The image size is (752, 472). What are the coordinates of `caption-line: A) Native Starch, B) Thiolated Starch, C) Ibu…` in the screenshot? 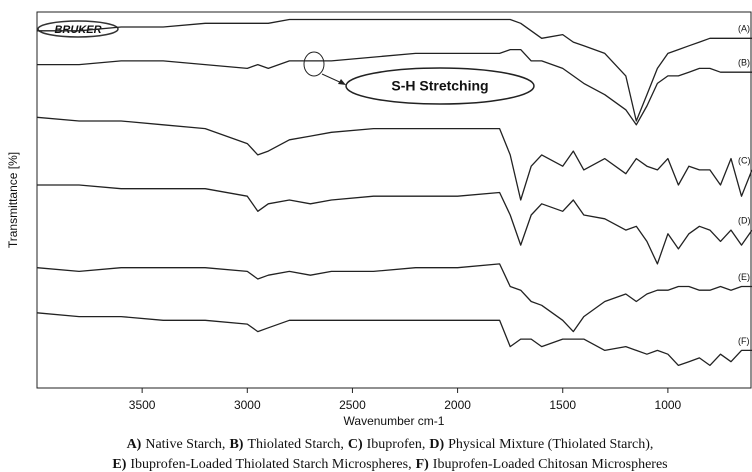 It's located at (390, 444).